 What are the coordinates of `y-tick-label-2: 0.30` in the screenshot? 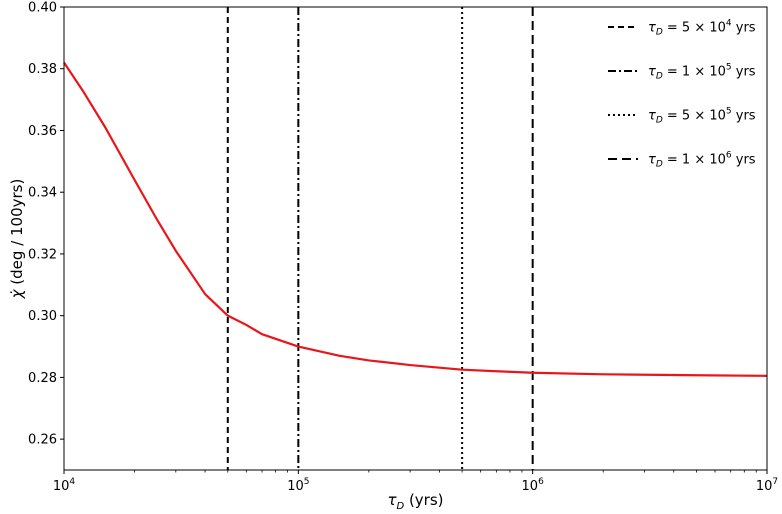 It's located at (42, 316).